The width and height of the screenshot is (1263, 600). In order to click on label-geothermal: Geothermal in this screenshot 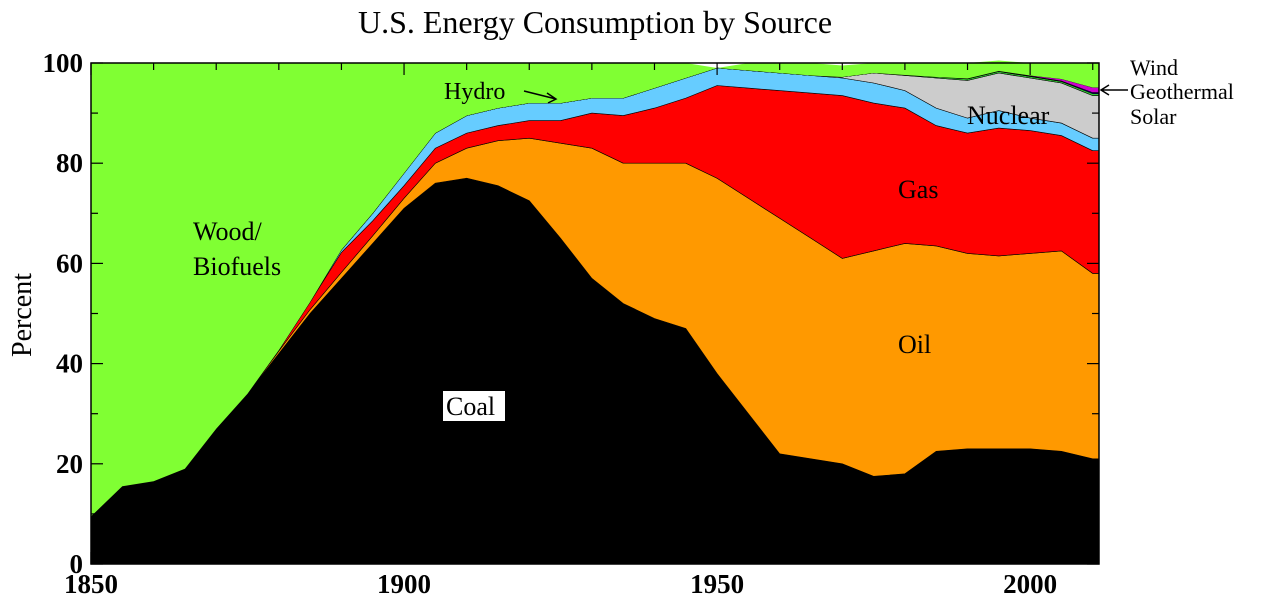, I will do `click(1182, 91)`.